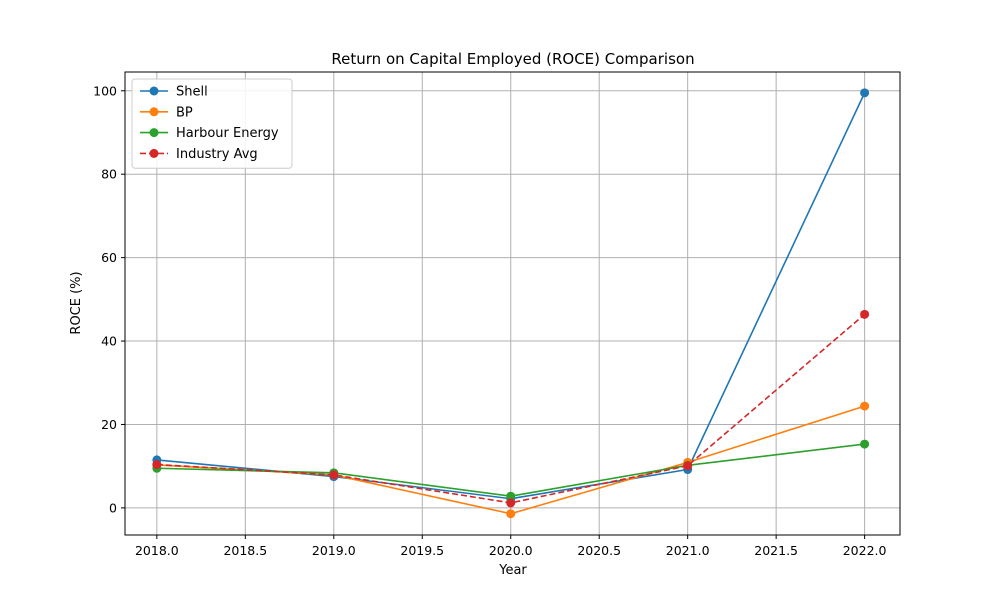 The image size is (1000, 600). Describe the element at coordinates (217, 154) in the screenshot. I see `legend-label: Industry Avg` at that location.